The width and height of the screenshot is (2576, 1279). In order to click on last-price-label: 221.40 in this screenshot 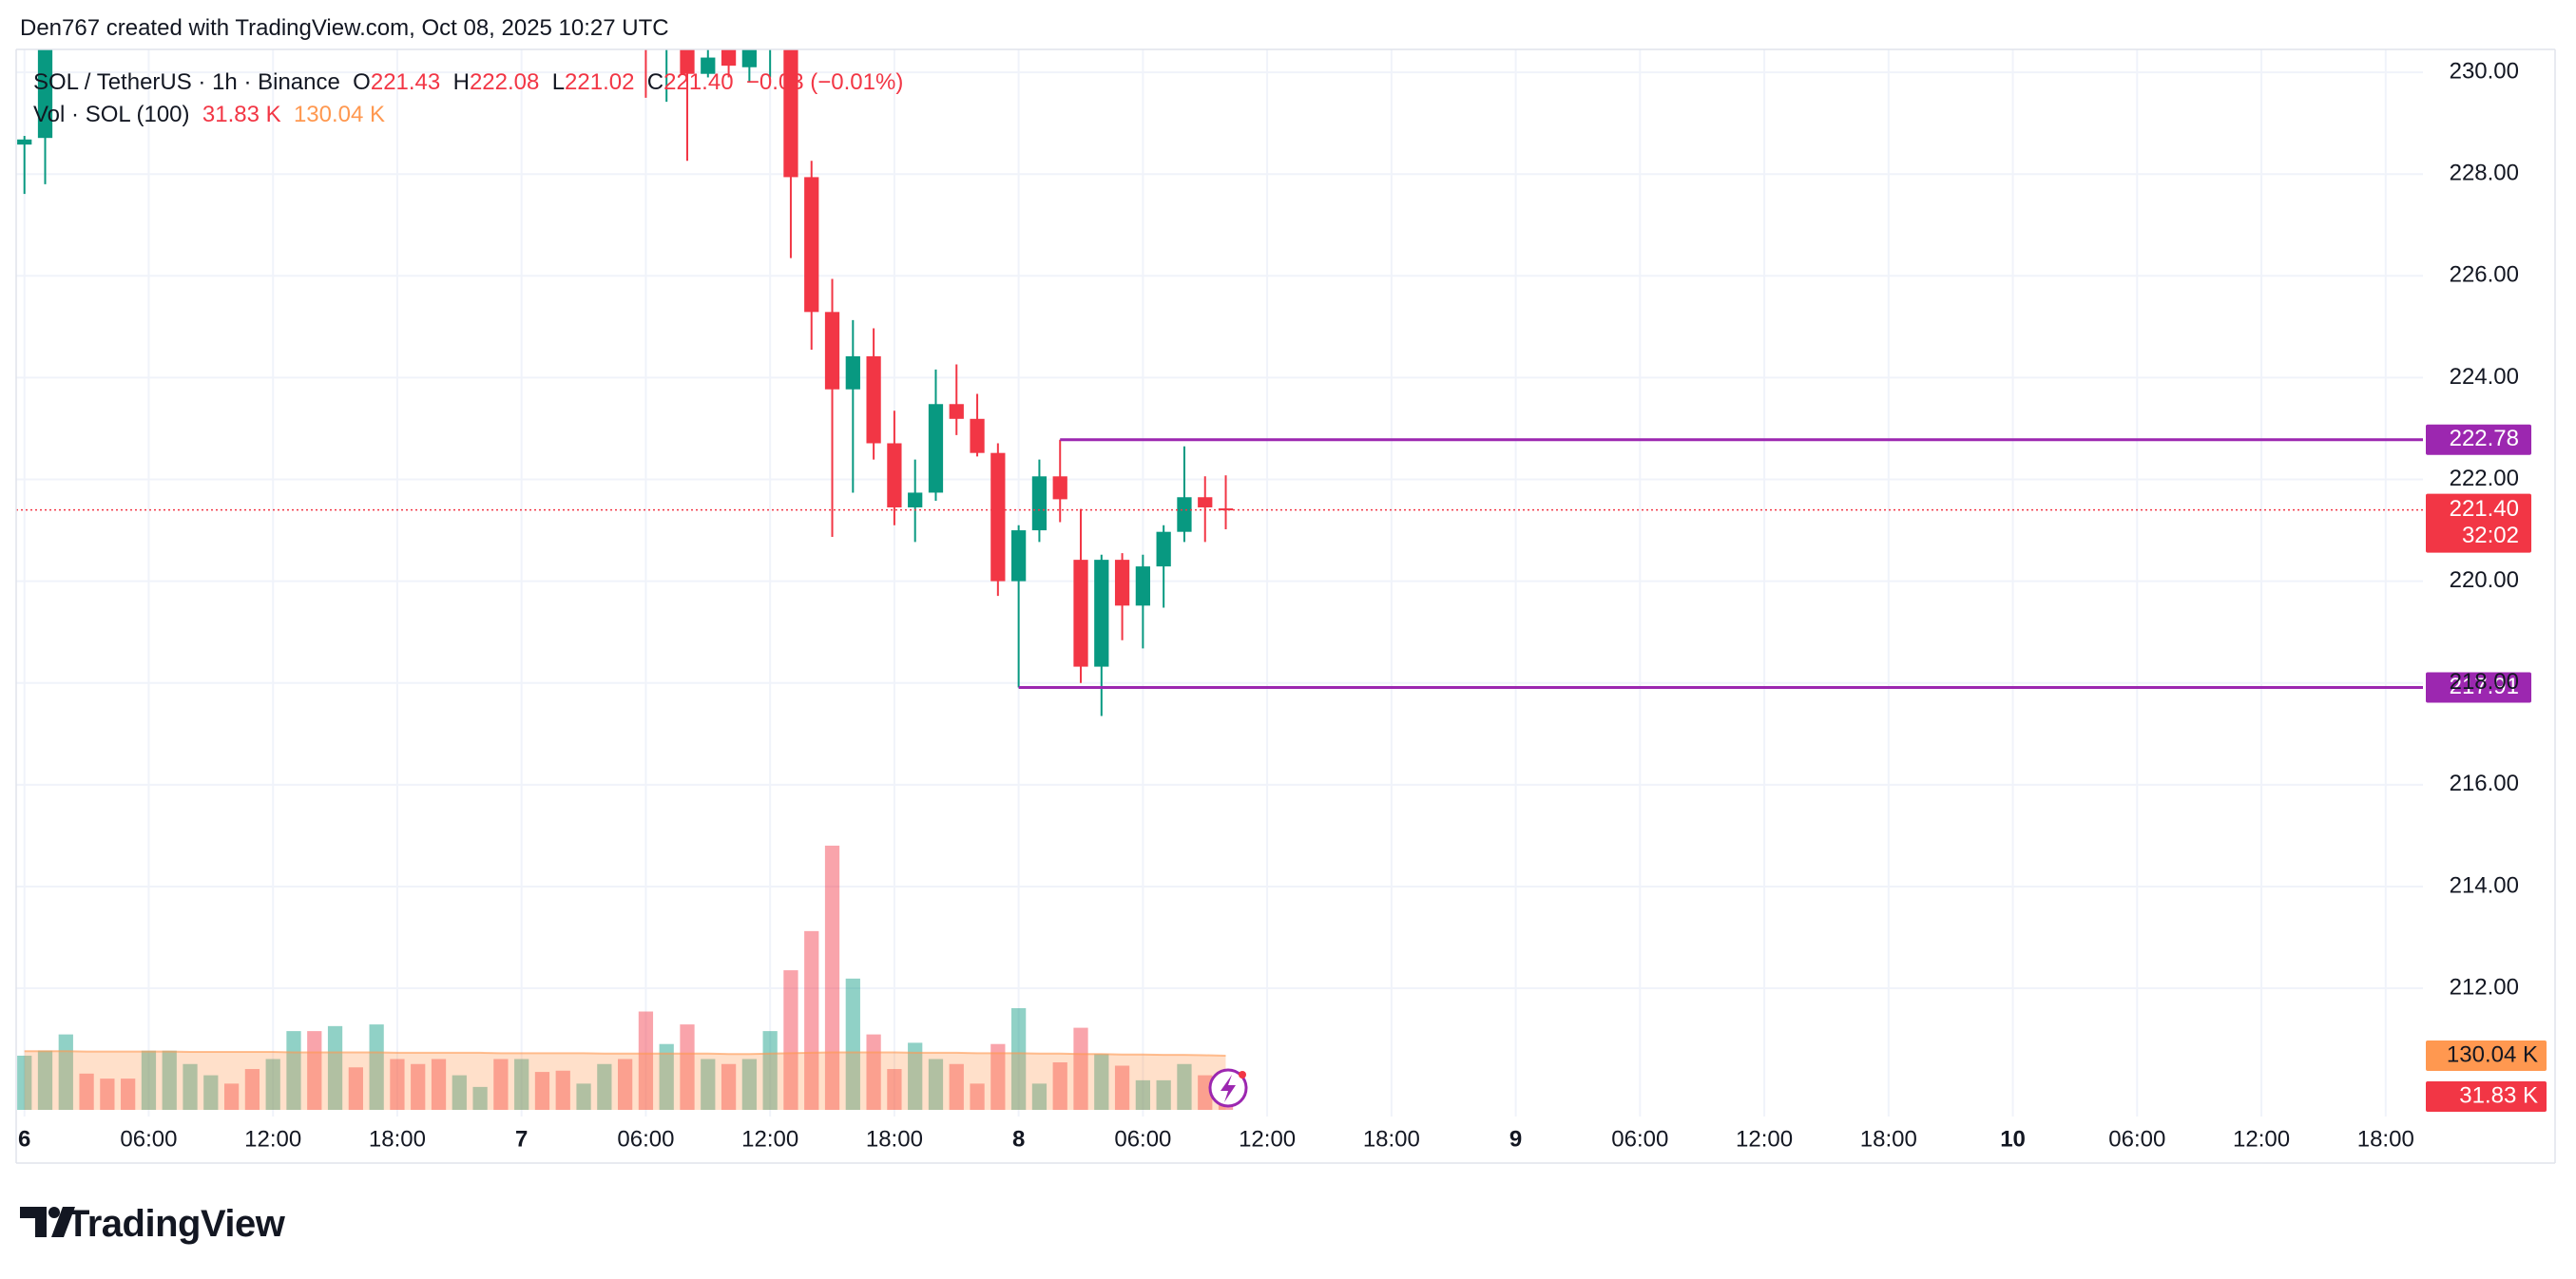, I will do `click(2484, 509)`.